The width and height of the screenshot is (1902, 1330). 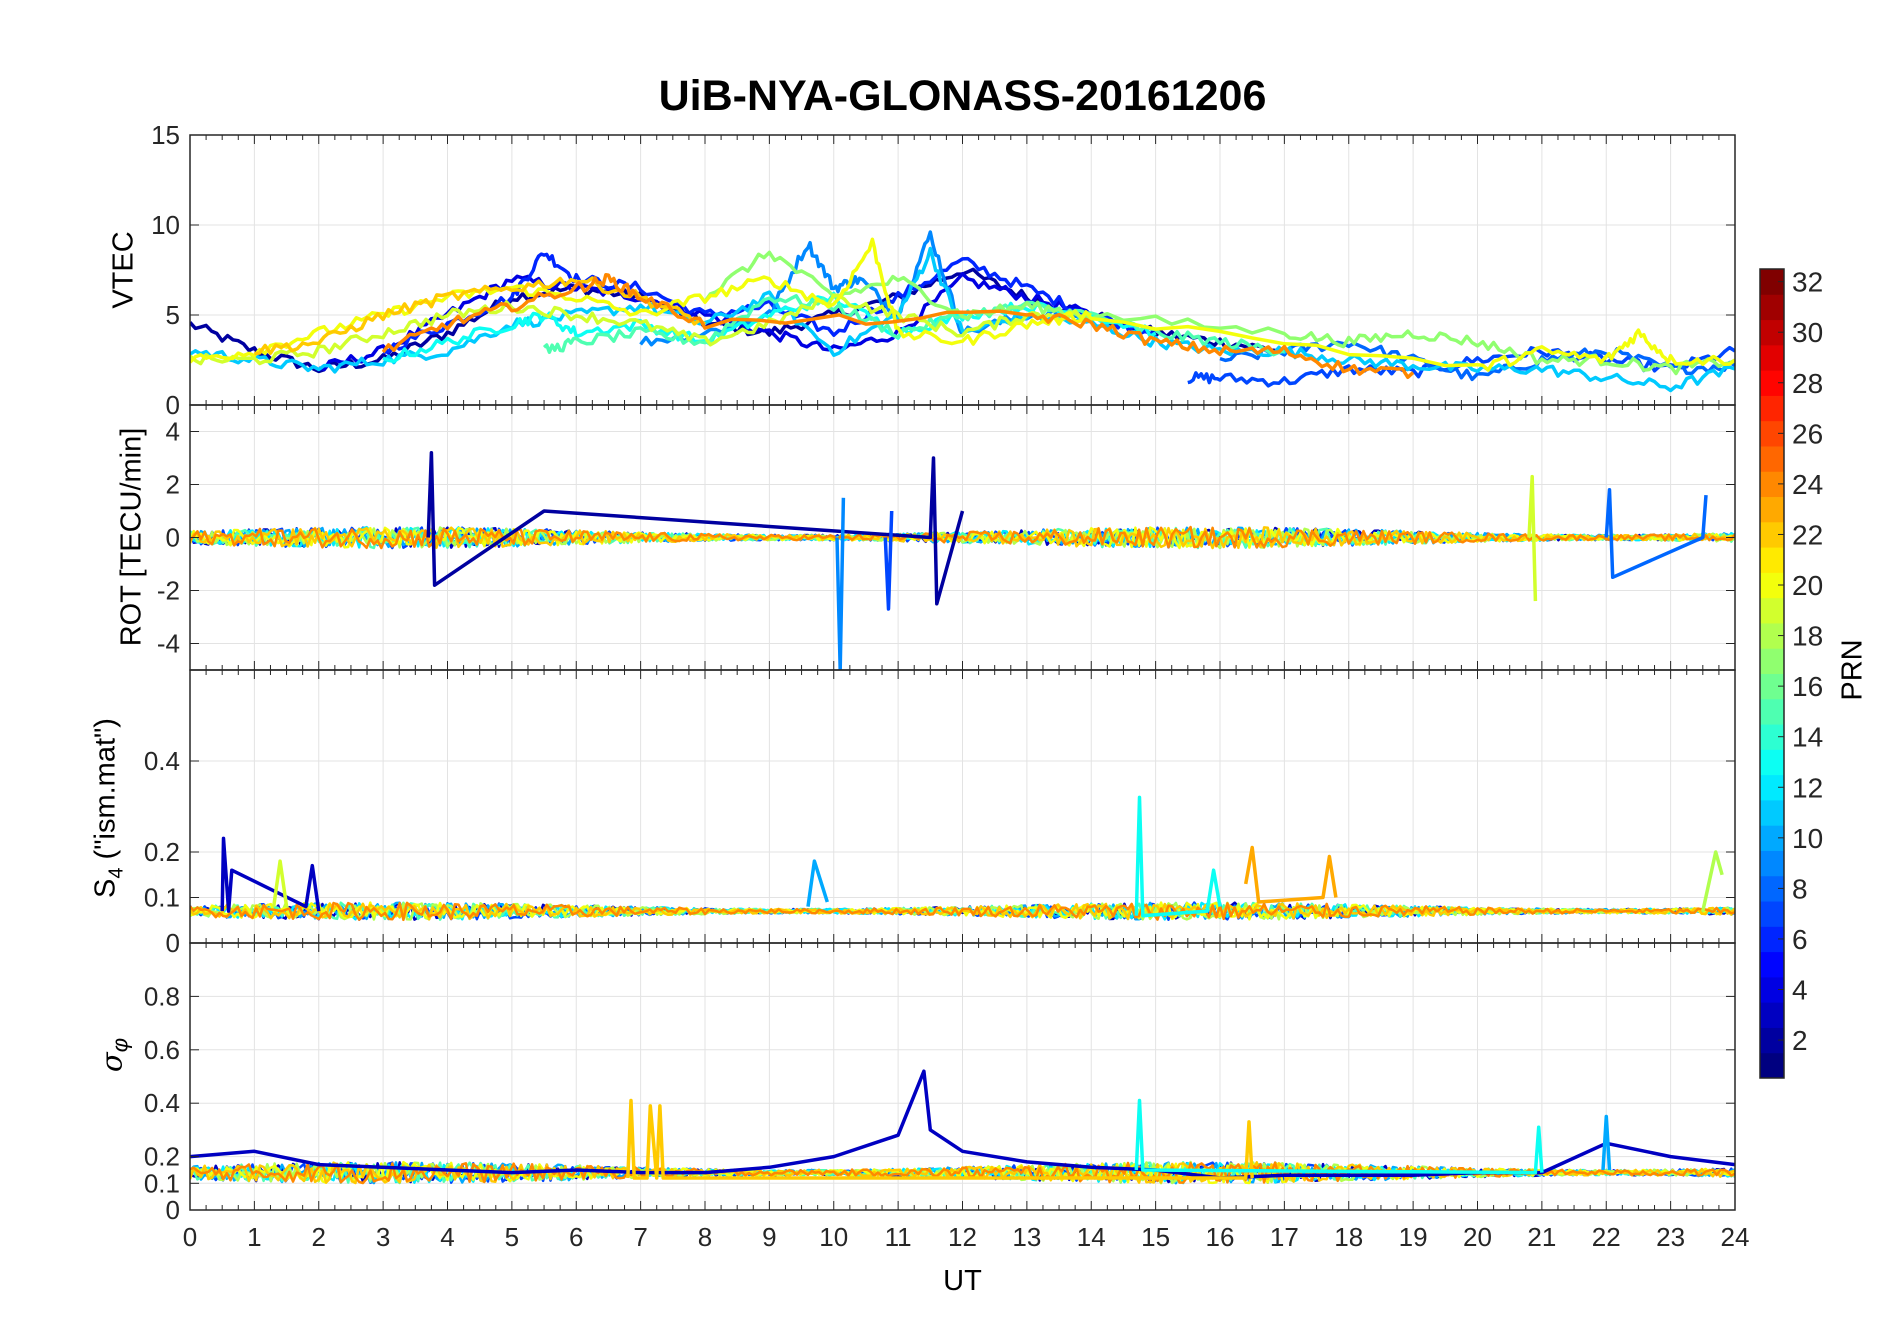 I want to click on x-tick-label: 13, so click(x=1026, y=1237).